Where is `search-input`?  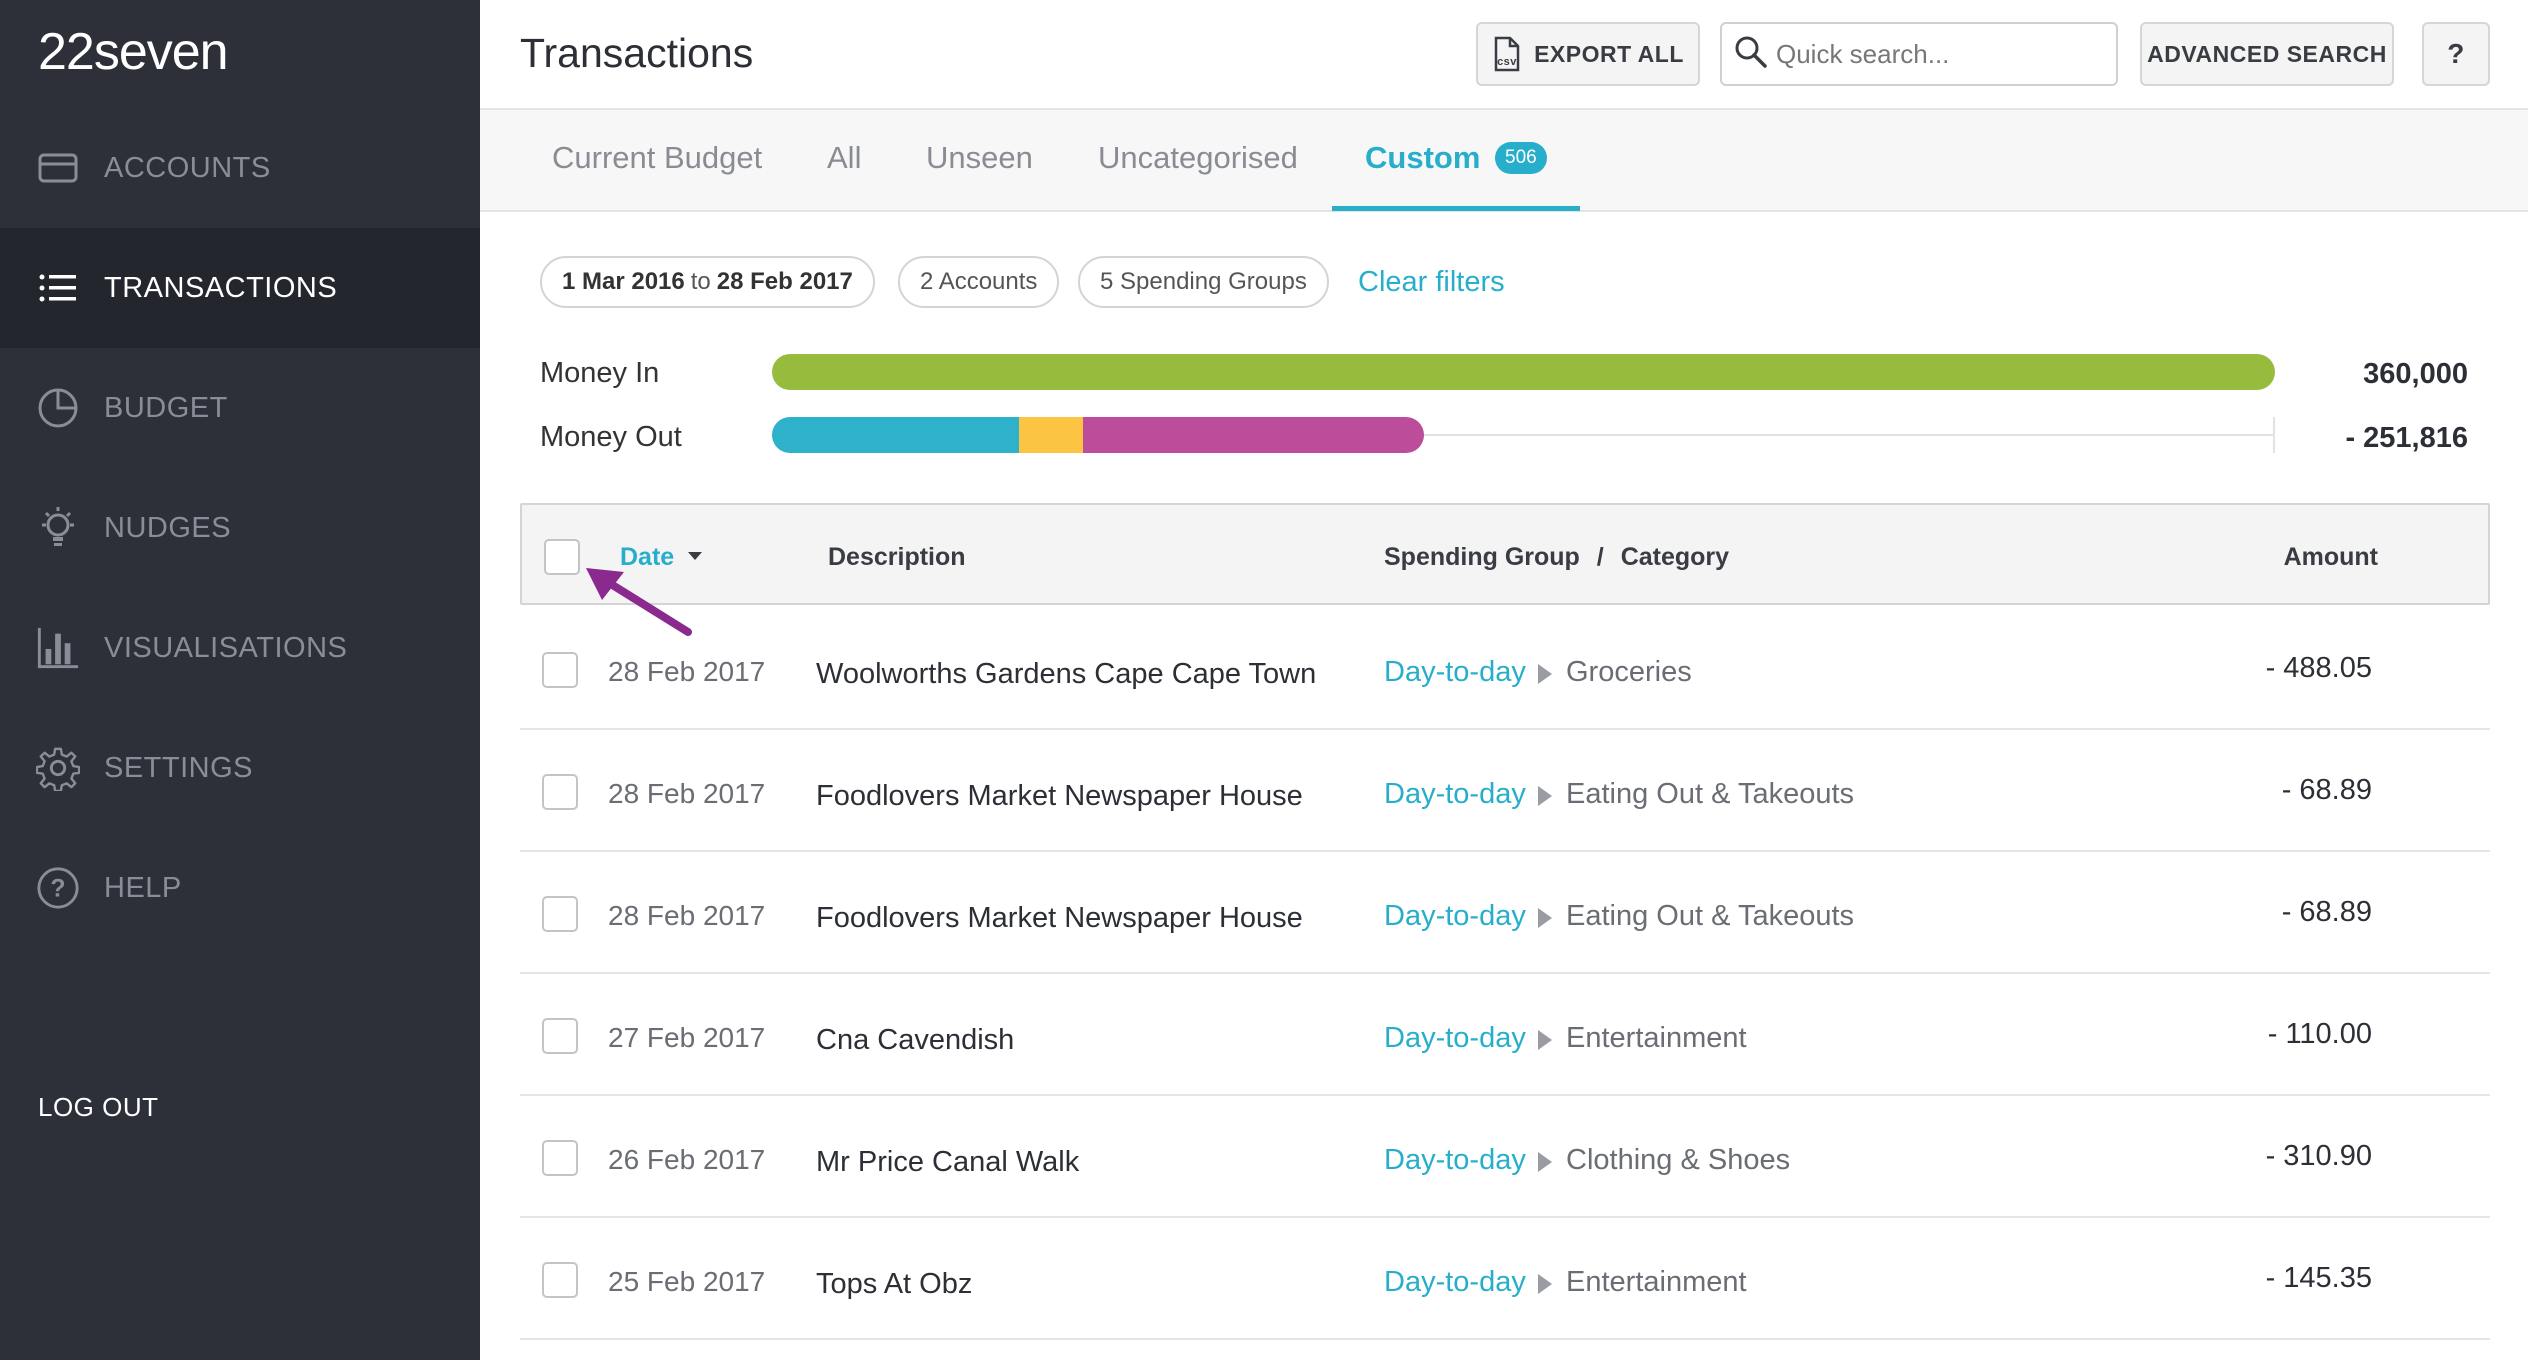 search-input is located at coordinates (1936, 54).